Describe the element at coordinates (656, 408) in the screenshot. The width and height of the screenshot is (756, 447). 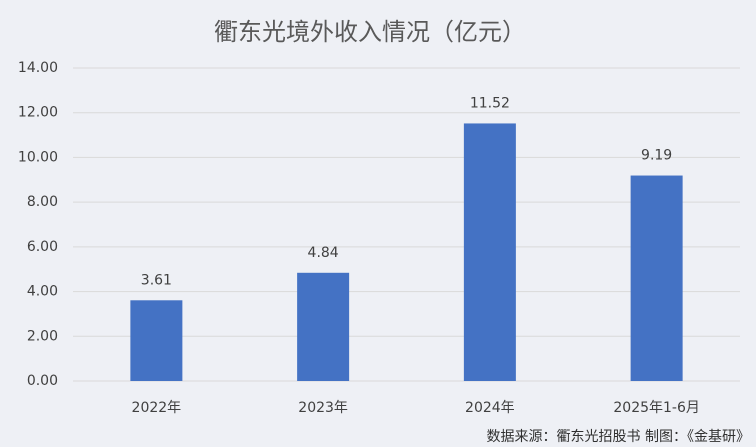
I see `x-tick-label: 2025年1-6月` at that location.